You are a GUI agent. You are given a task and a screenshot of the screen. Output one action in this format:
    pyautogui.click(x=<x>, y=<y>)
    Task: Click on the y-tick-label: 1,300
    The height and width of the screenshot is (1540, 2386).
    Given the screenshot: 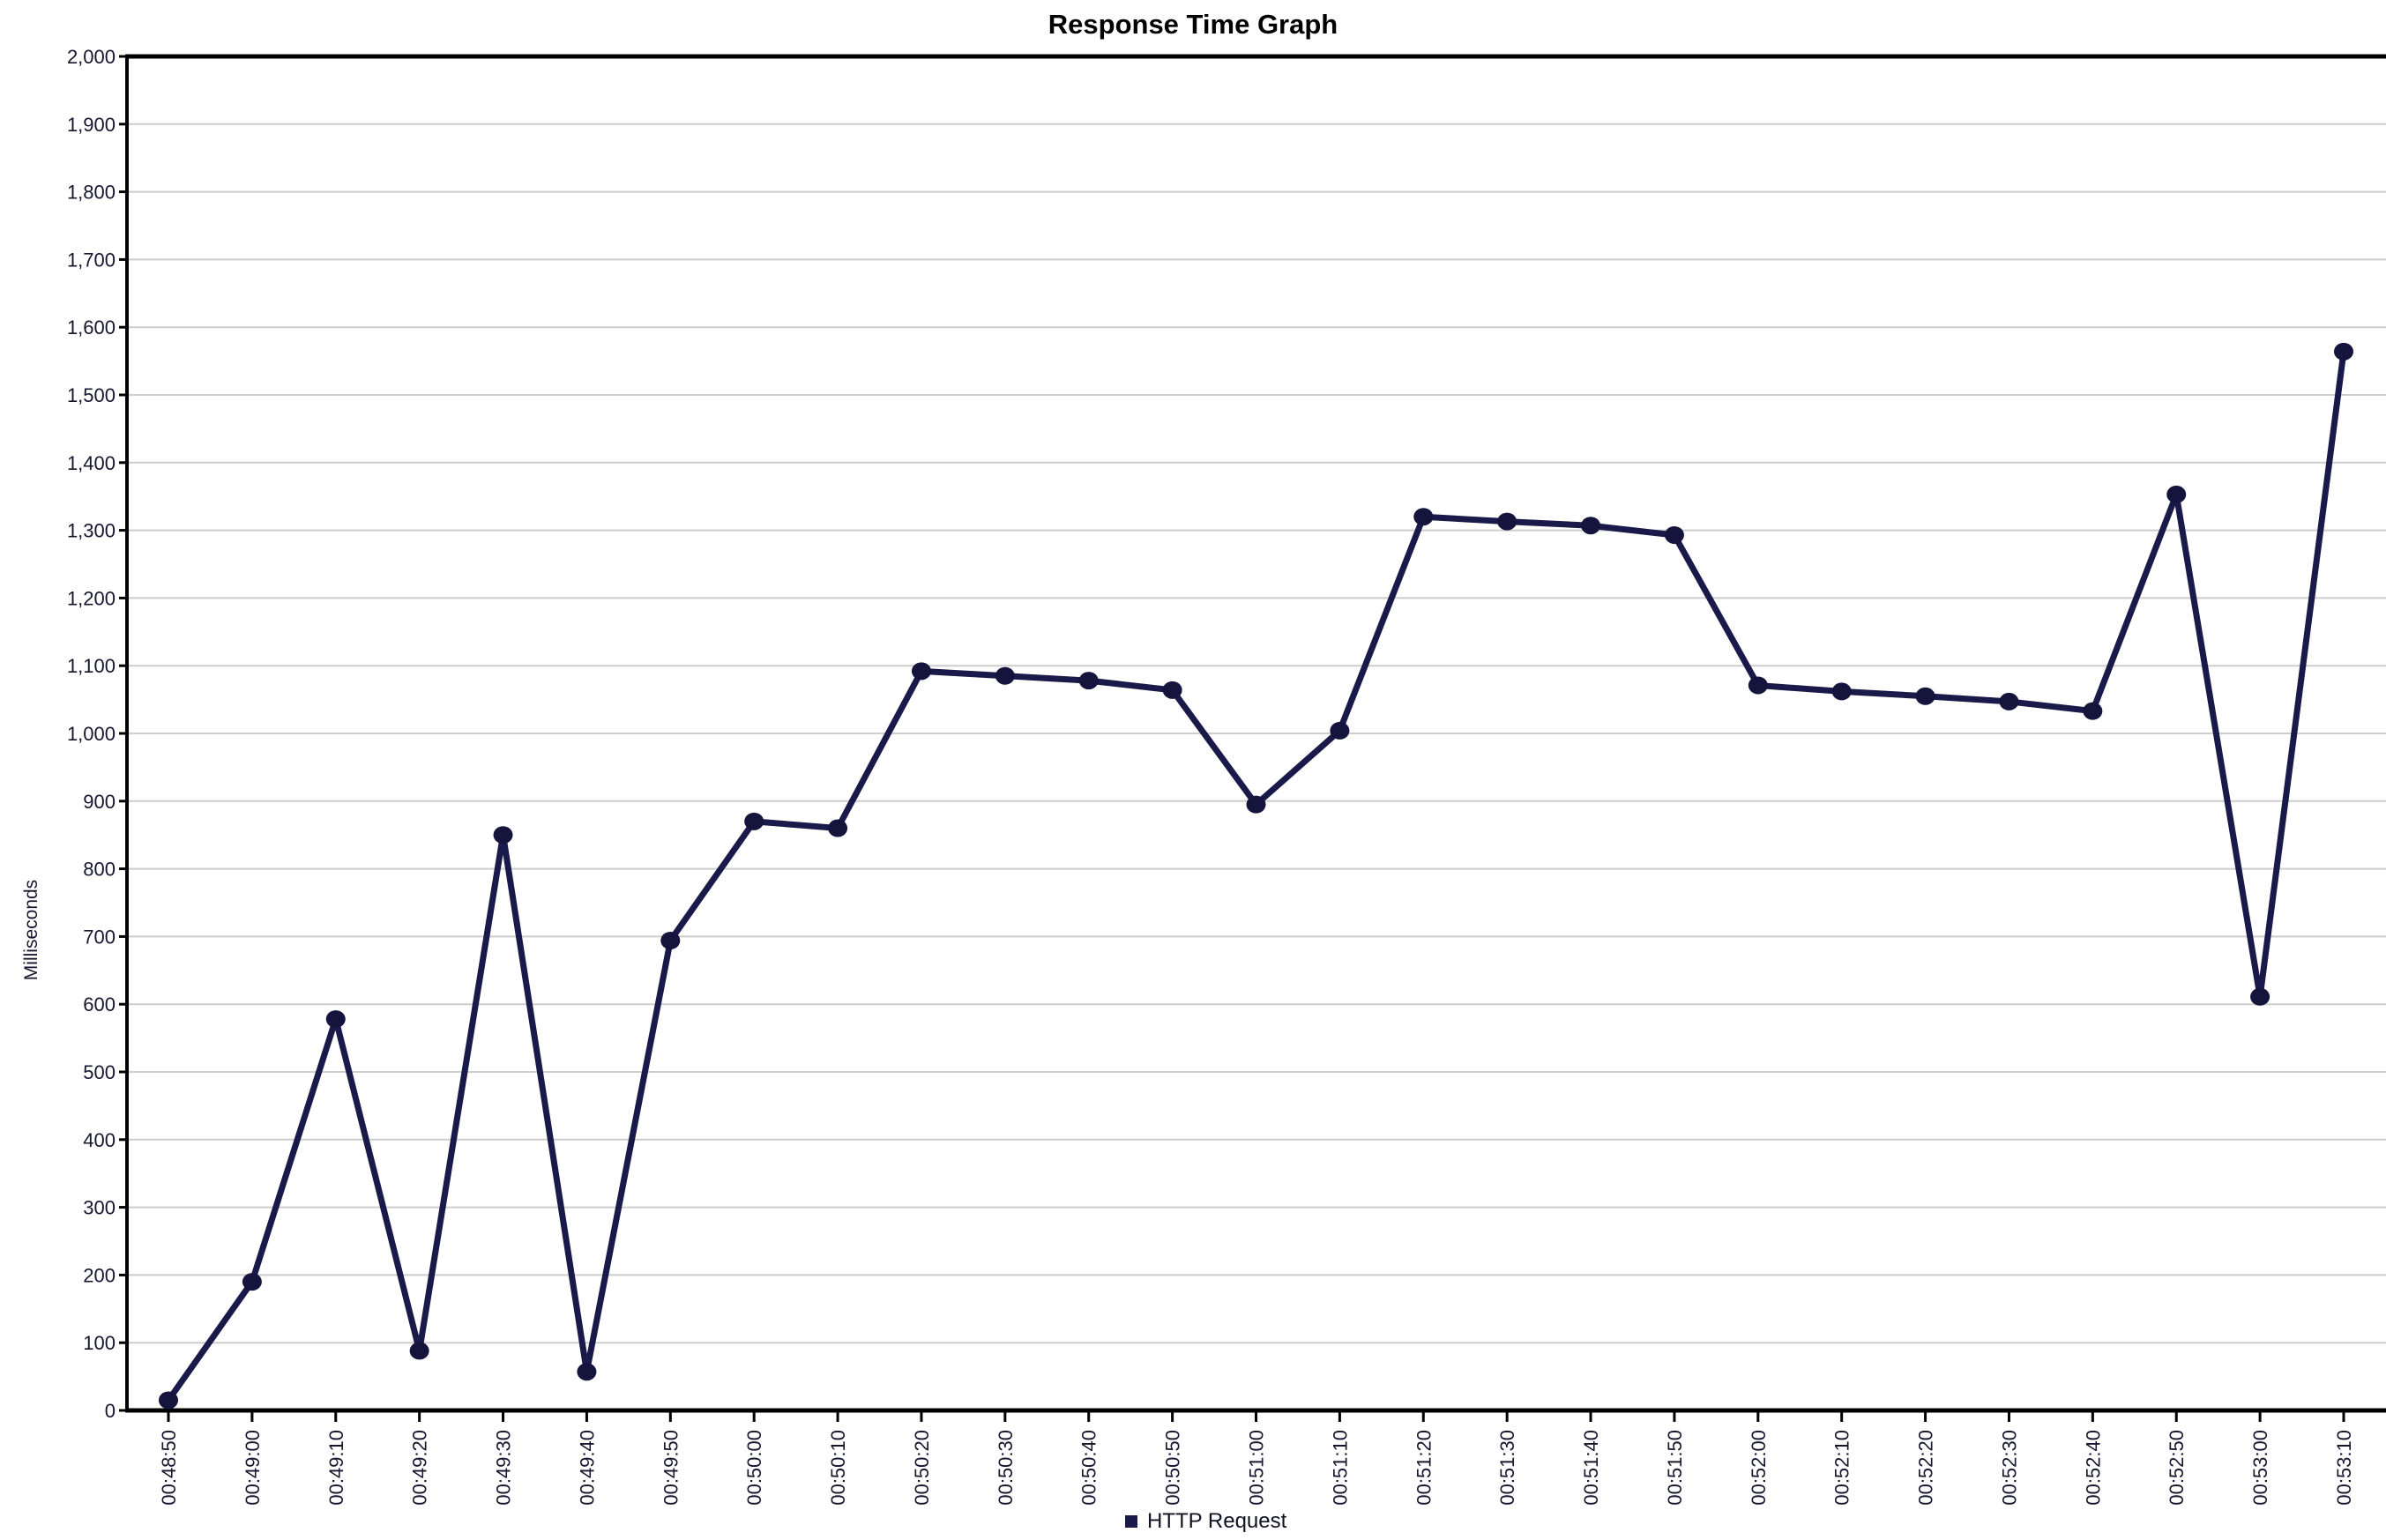 What is the action you would take?
    pyautogui.click(x=91, y=531)
    